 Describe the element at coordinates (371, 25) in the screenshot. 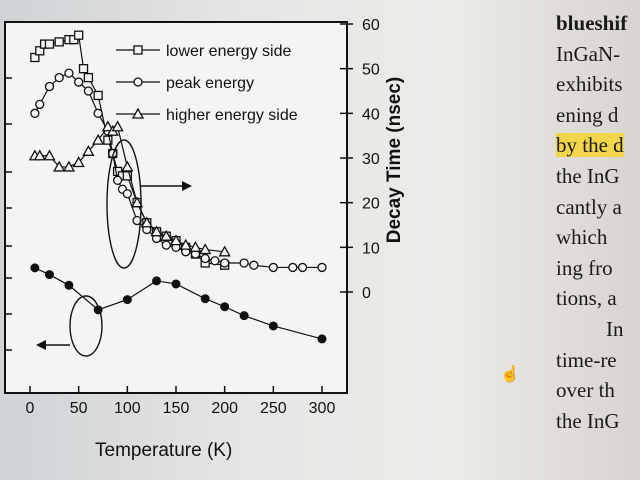

I see `y-tick-label: 60` at that location.